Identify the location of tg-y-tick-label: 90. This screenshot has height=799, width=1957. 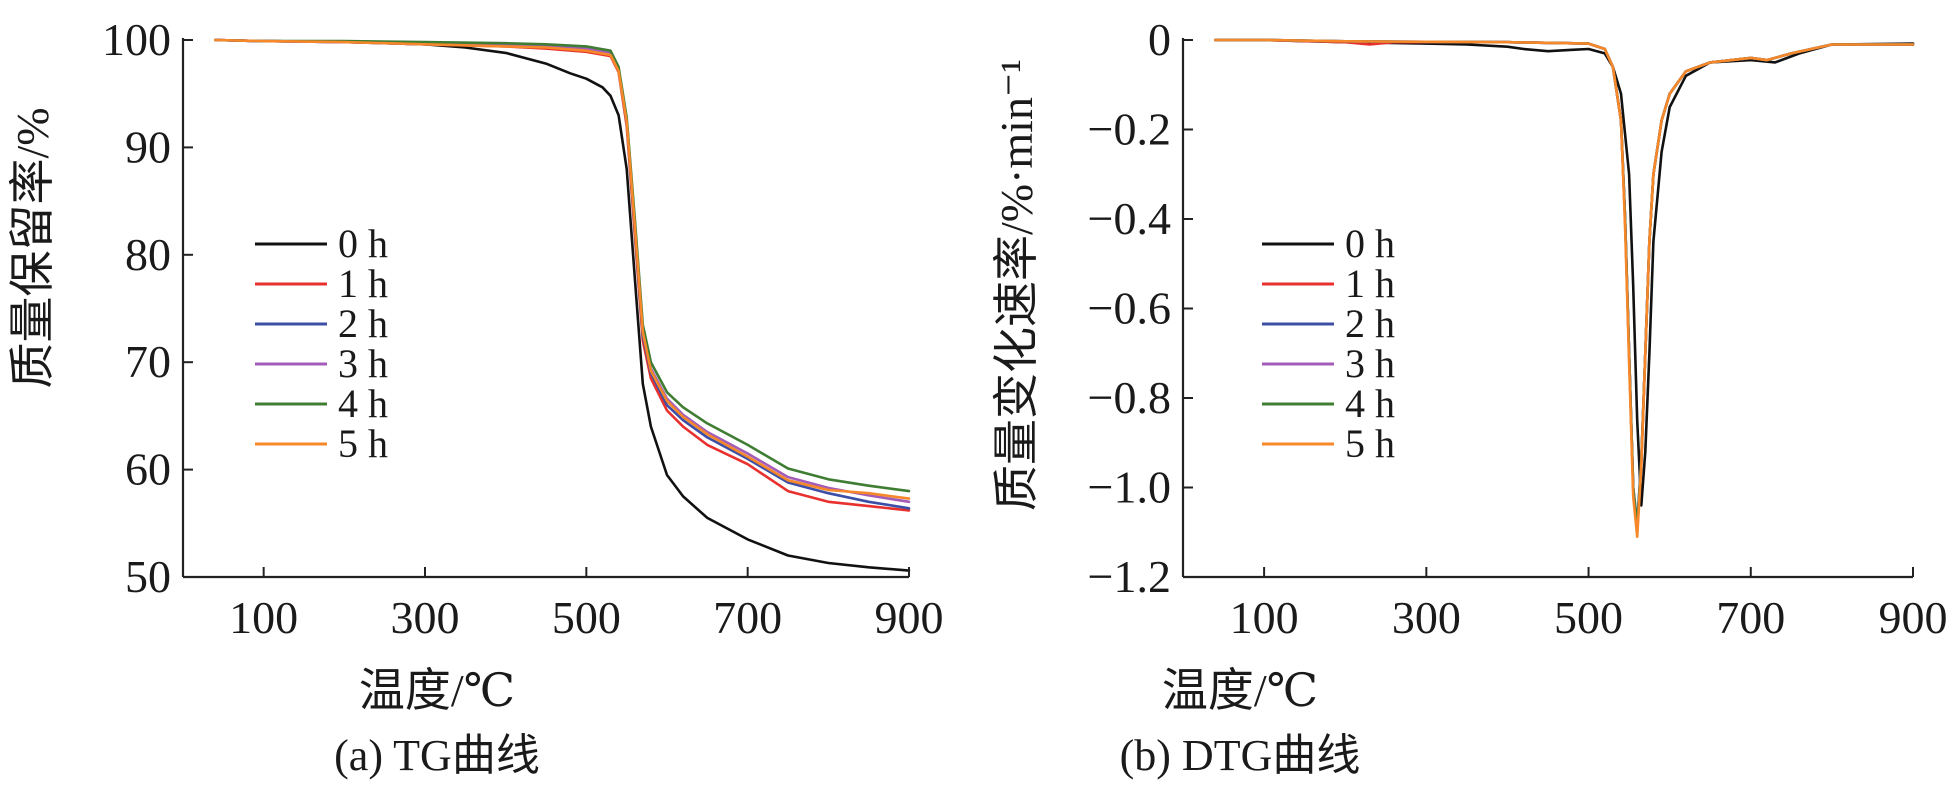
(148, 146).